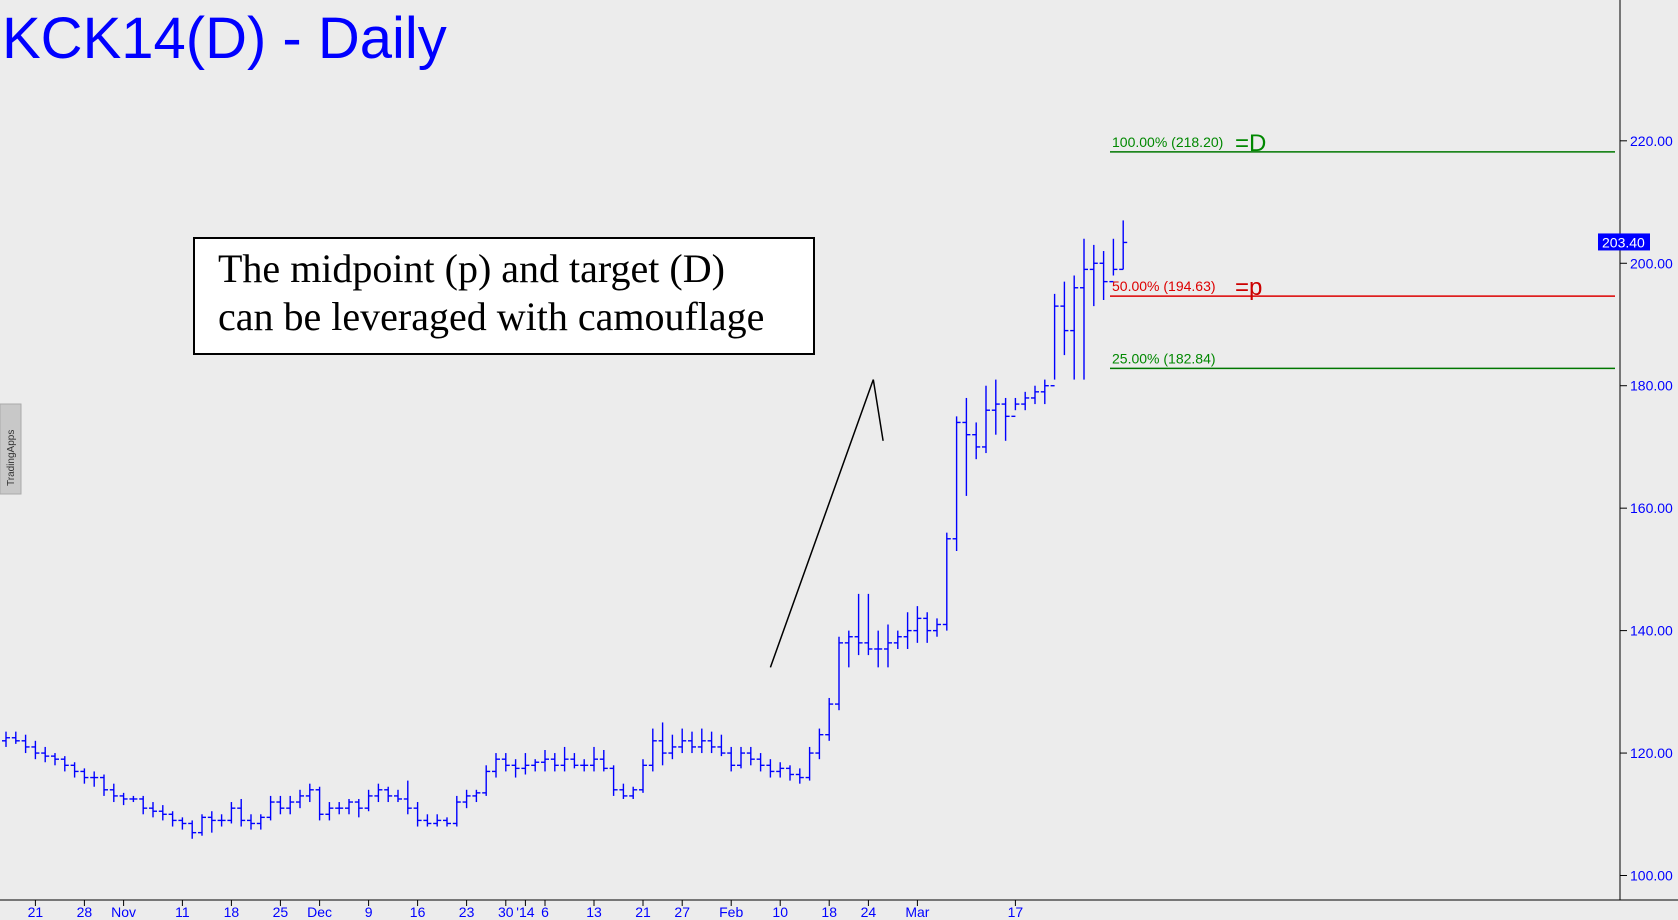  I want to click on chart-title: KCK14(D) - Daily, so click(224, 38).